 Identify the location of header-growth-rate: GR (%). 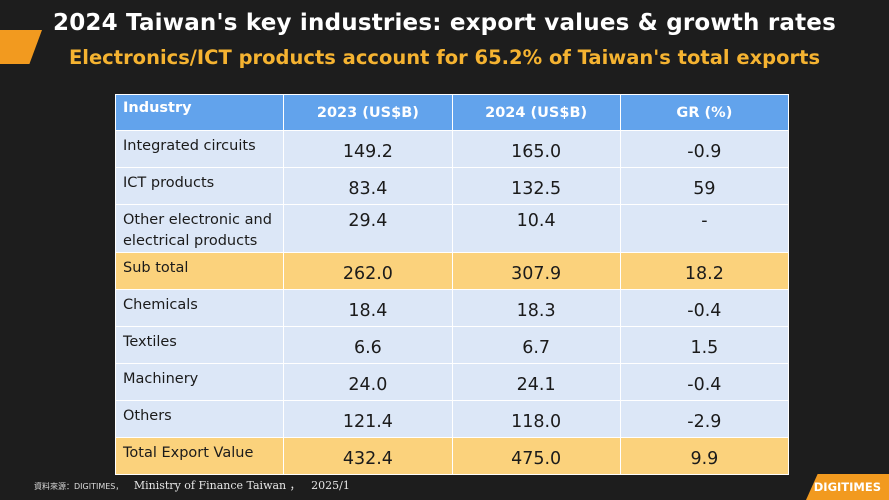
(704, 112).